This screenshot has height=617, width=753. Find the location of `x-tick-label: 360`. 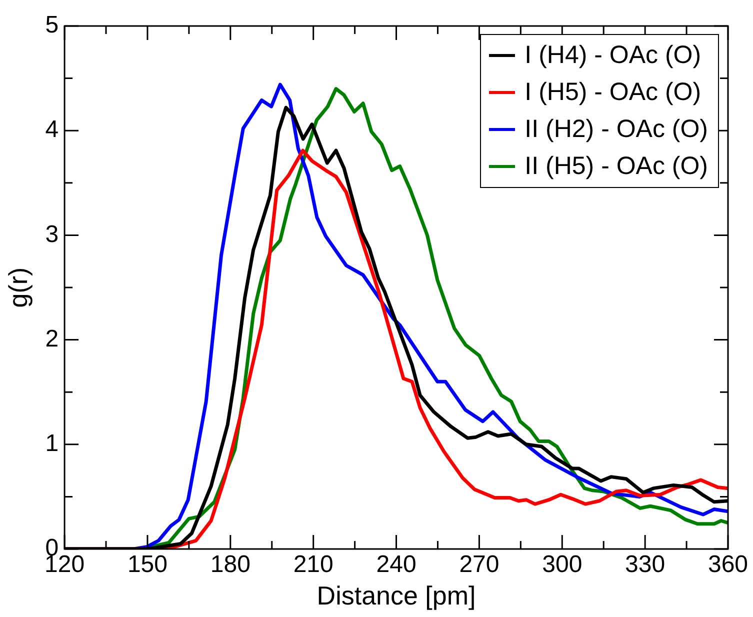

x-tick-label: 360 is located at coordinates (728, 564).